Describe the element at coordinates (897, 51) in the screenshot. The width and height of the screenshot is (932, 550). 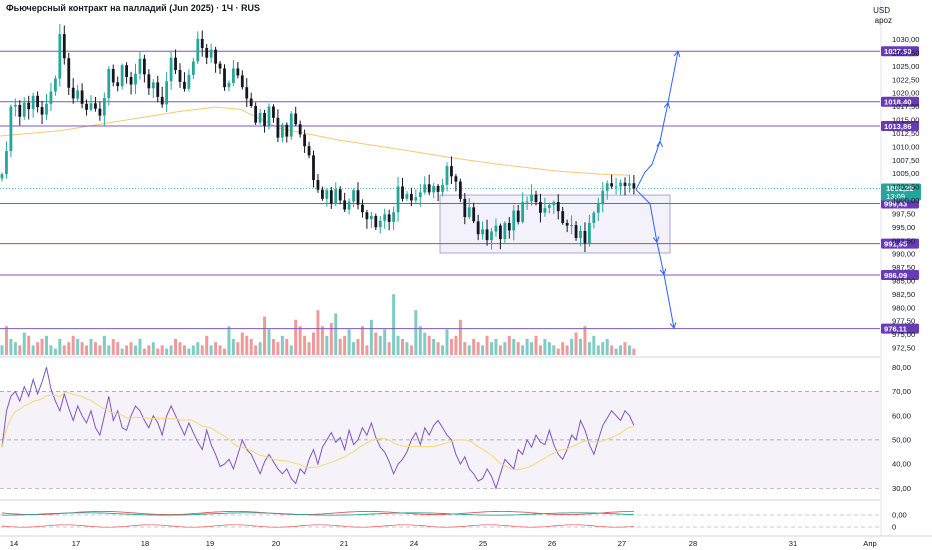
I see `level-badge-label: 1027,80` at that location.